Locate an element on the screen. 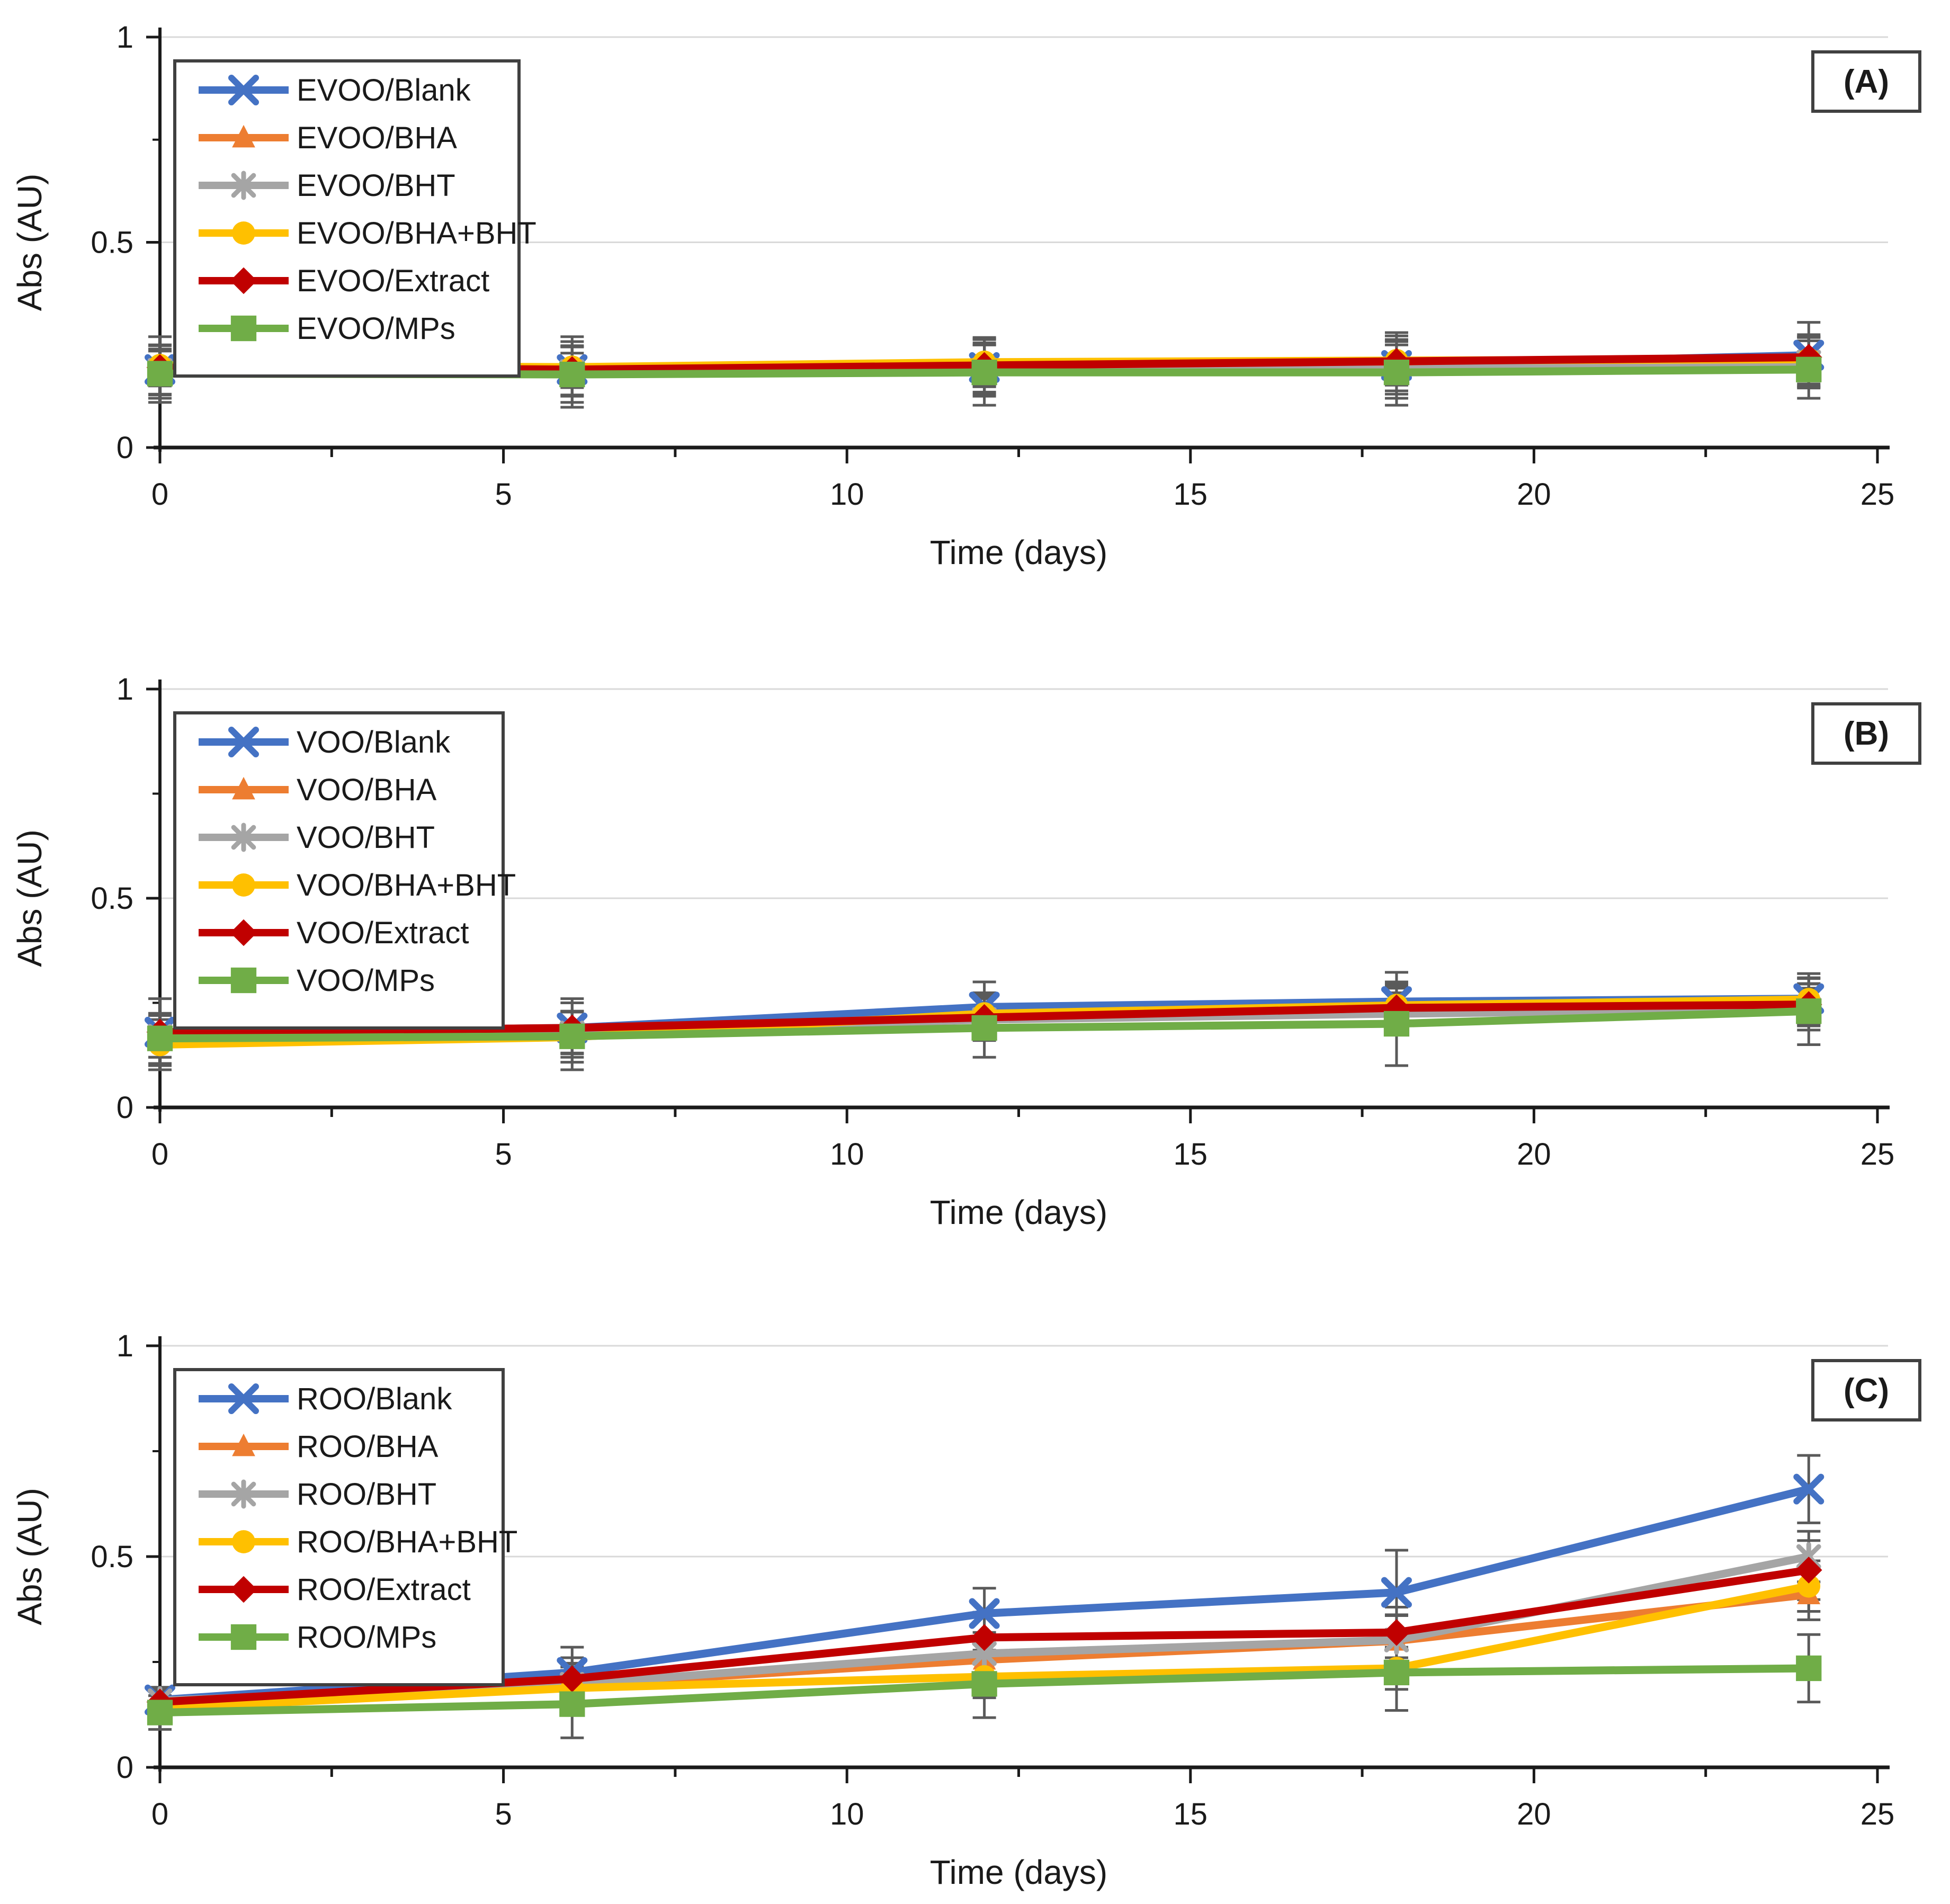  panel-label-border is located at coordinates (1866, 733).